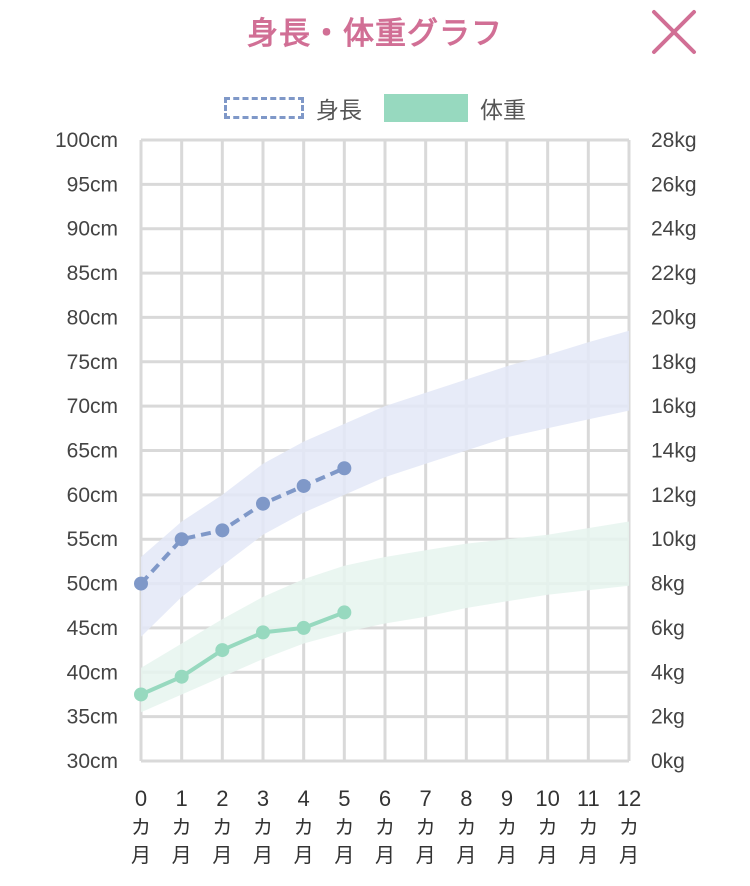 This screenshot has width=750, height=886. I want to click on y-right-tick-label: 22kg, so click(674, 273).